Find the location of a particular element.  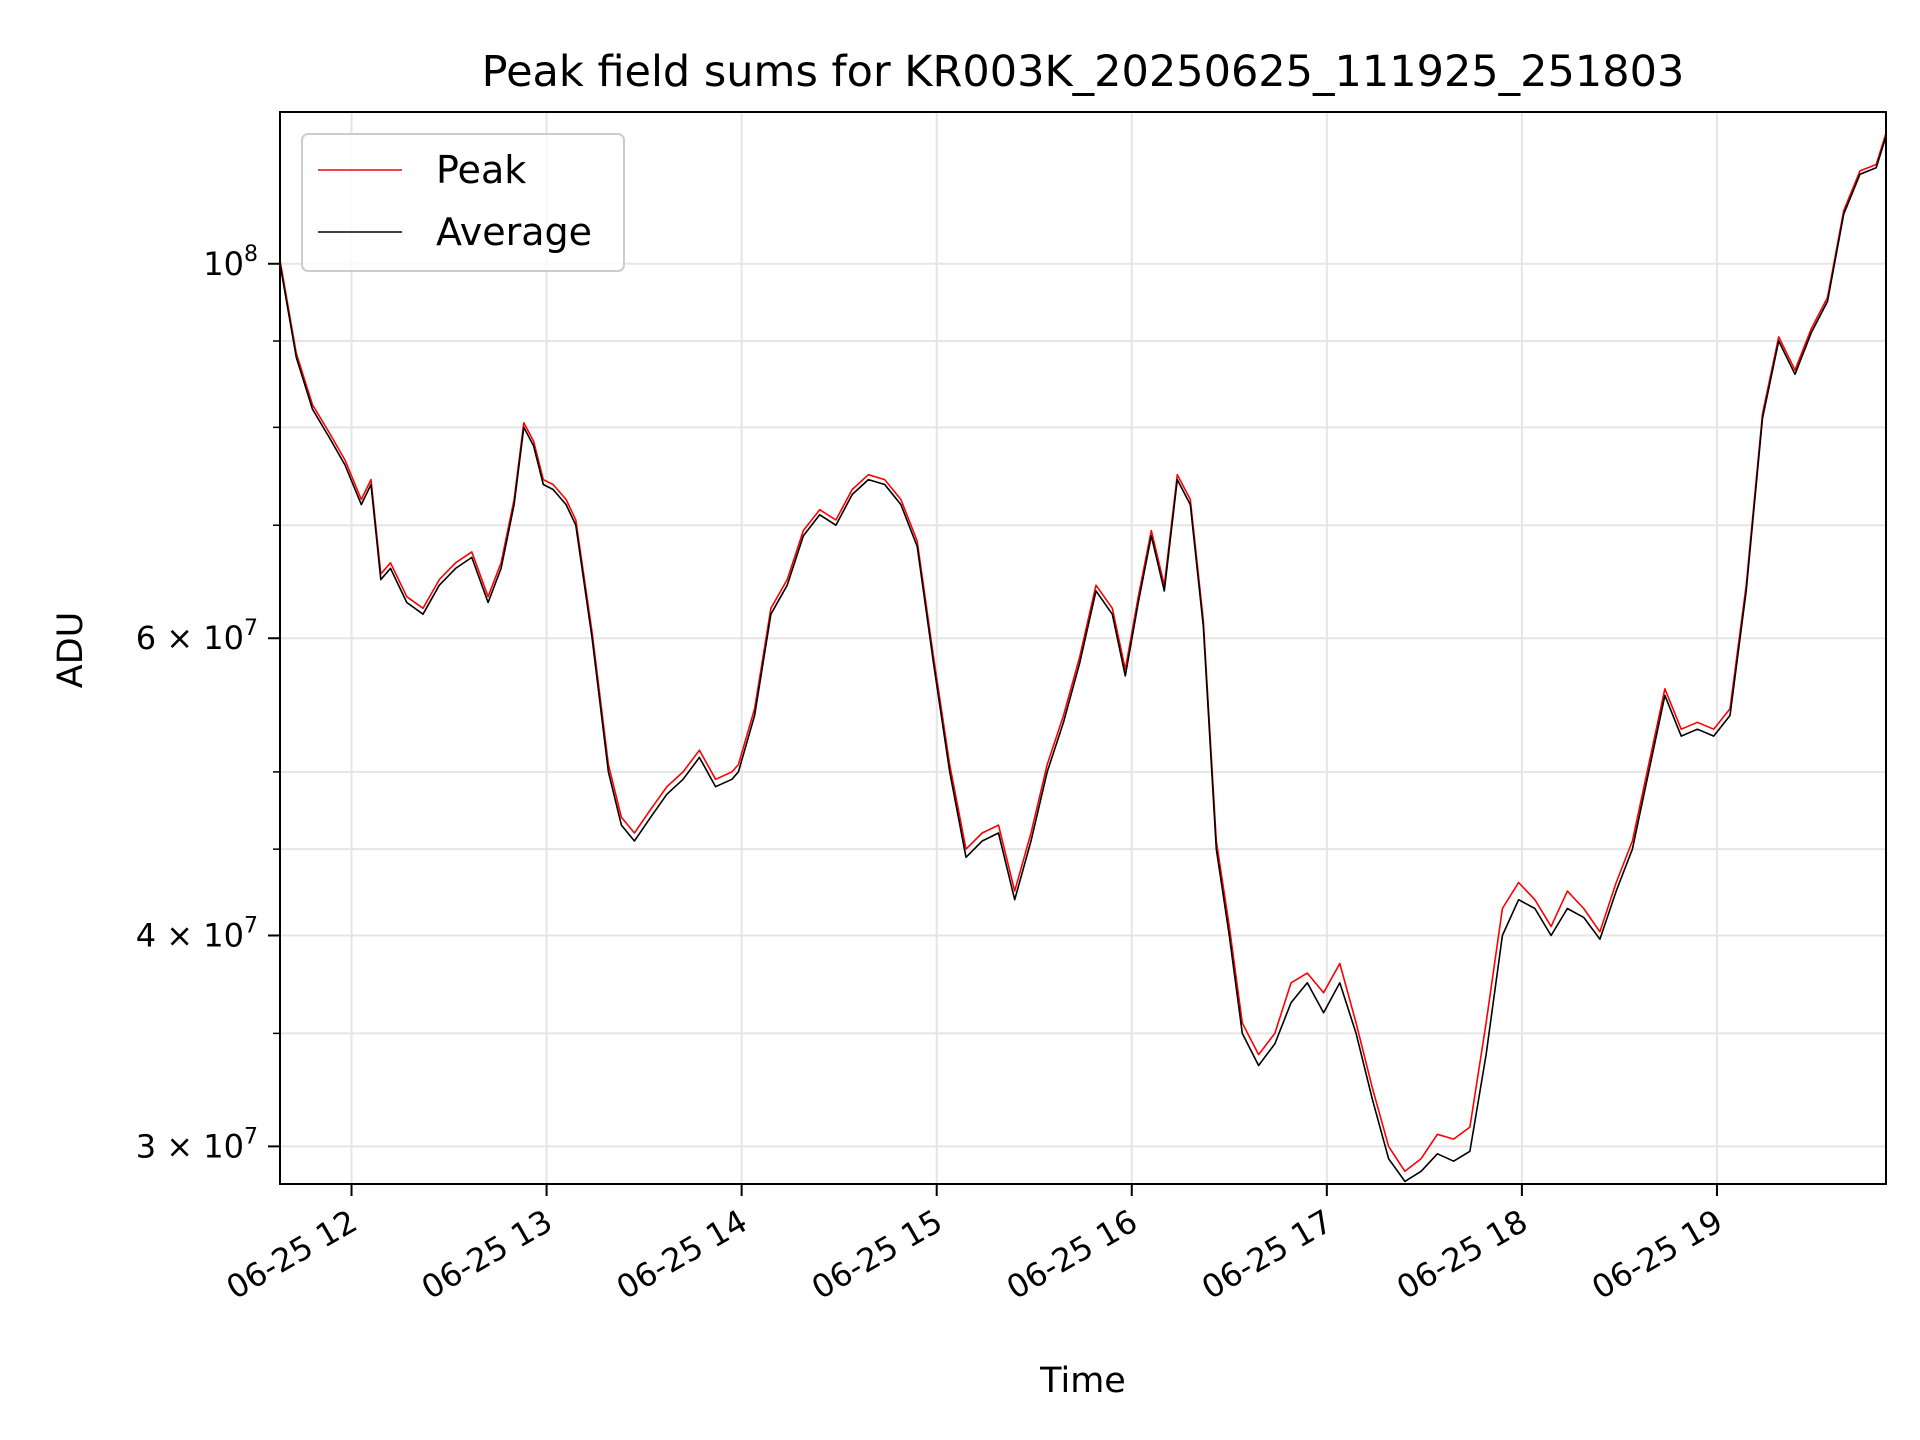

y-tick-label: 6 × 107 is located at coordinates (197, 636).